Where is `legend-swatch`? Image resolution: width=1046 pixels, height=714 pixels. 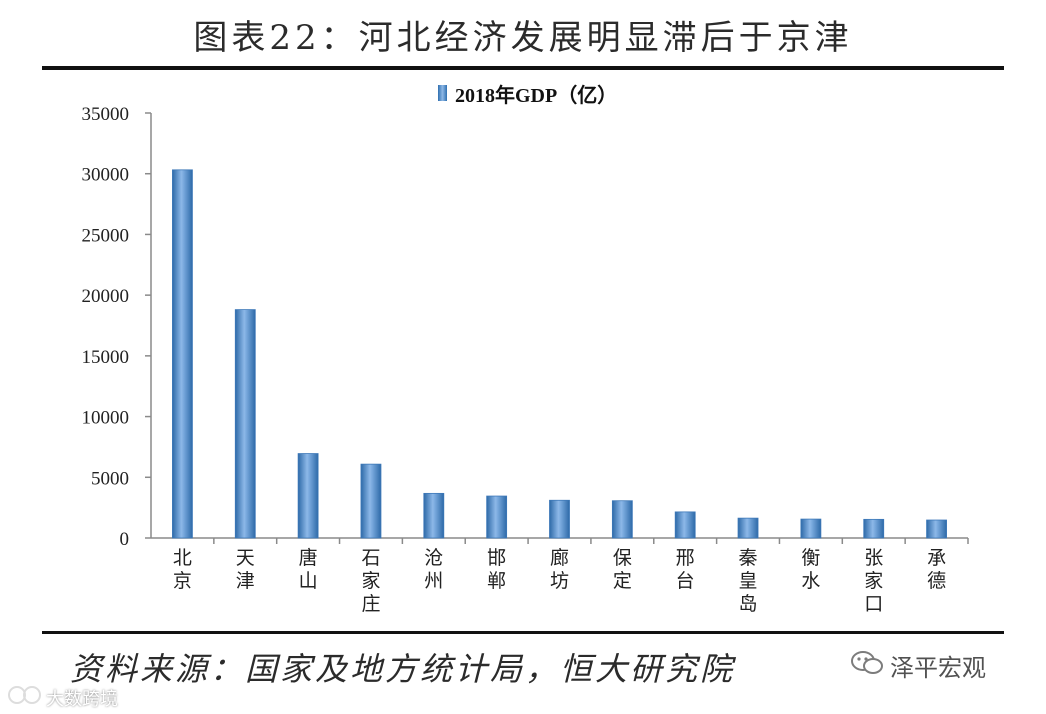 legend-swatch is located at coordinates (442, 93).